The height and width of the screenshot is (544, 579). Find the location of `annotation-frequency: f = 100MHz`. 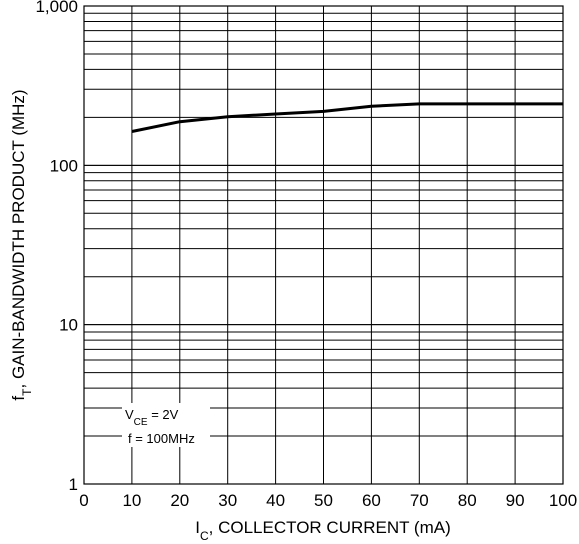

annotation-frequency: f = 100MHz is located at coordinates (161, 438).